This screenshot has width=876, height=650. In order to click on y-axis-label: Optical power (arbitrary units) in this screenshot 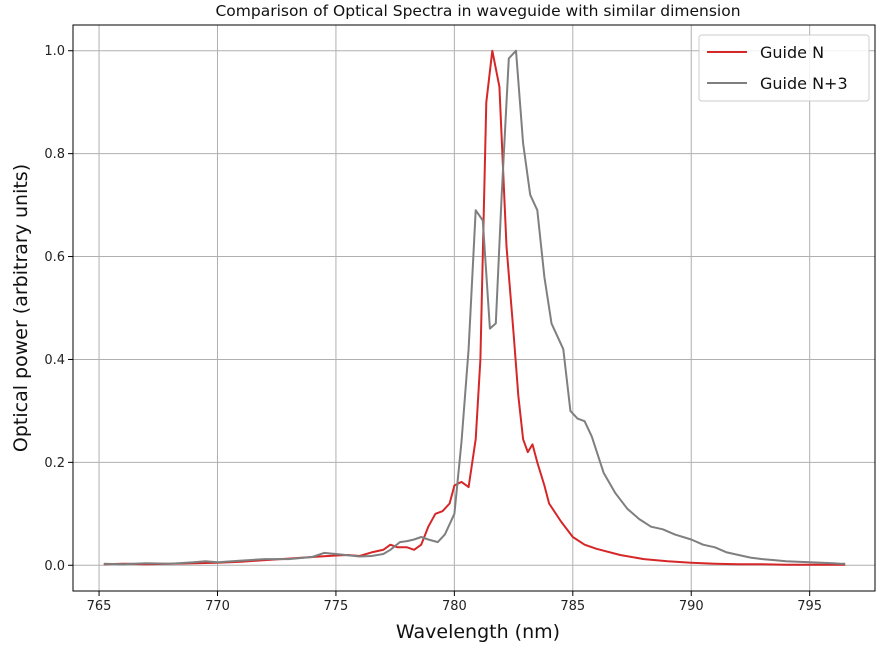, I will do `click(21, 308)`.